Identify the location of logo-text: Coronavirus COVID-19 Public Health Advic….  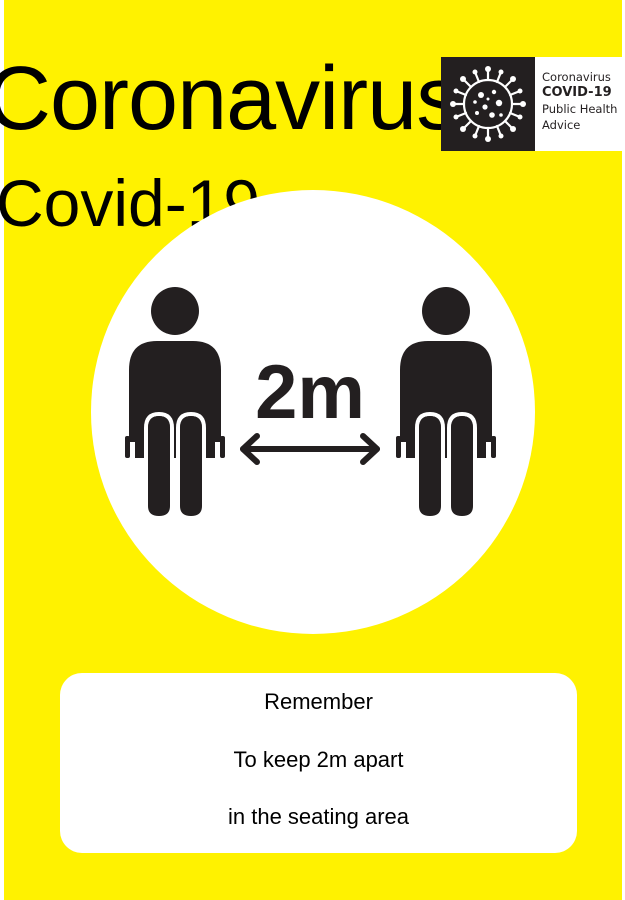
(579, 101).